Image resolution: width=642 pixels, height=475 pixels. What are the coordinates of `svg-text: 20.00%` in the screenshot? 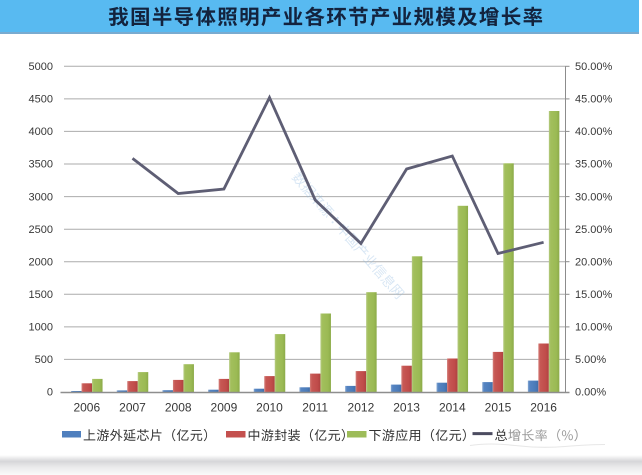 It's located at (594, 262).